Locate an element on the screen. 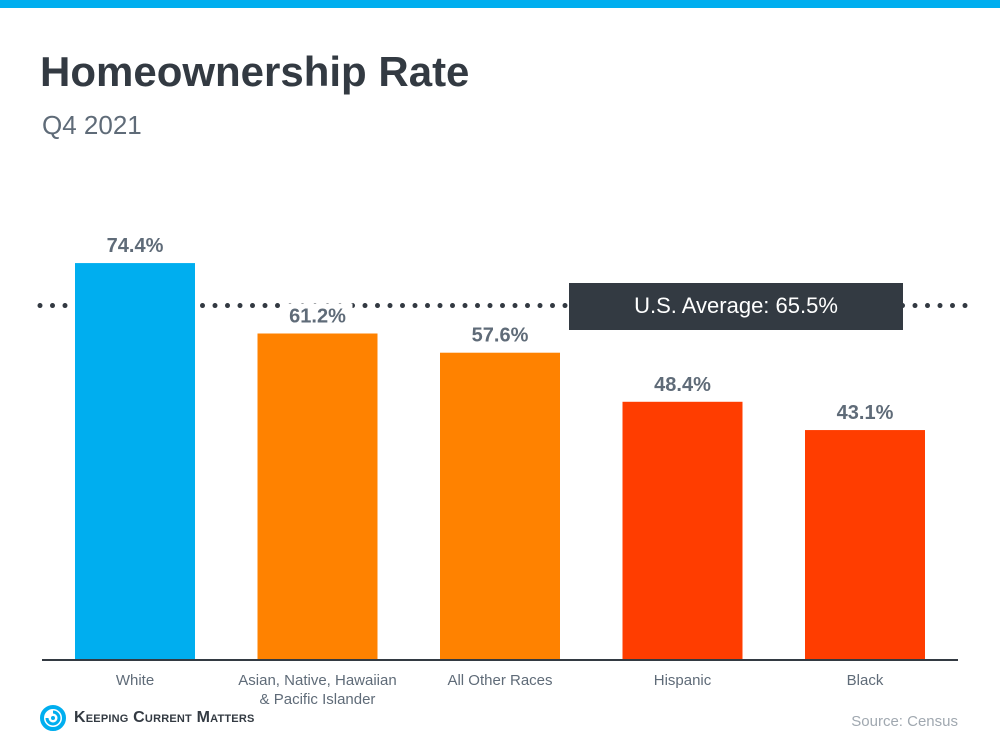 The image size is (1000, 750). data-label: 57.6% is located at coordinates (500, 336).